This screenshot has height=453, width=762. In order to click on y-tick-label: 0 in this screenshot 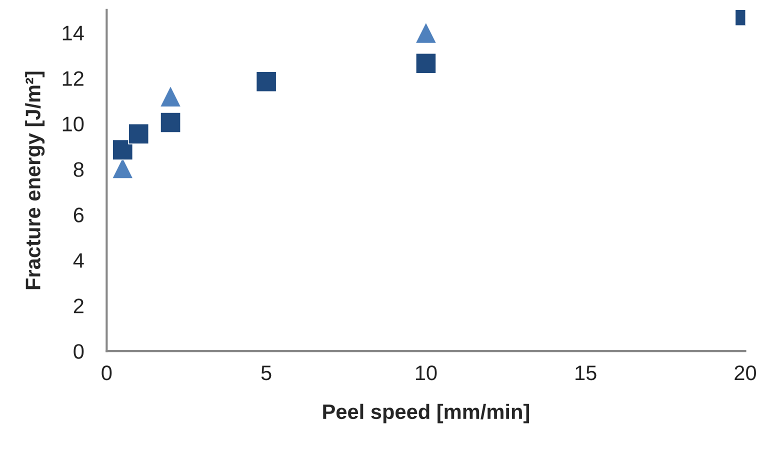, I will do `click(79, 351)`.